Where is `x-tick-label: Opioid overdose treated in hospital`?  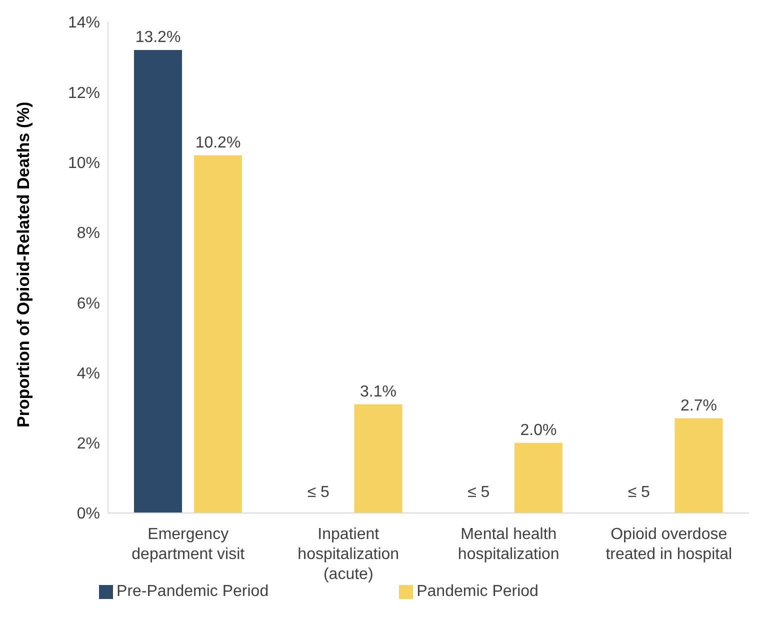
x-tick-label: Opioid overdose treated in hospital is located at coordinates (669, 544).